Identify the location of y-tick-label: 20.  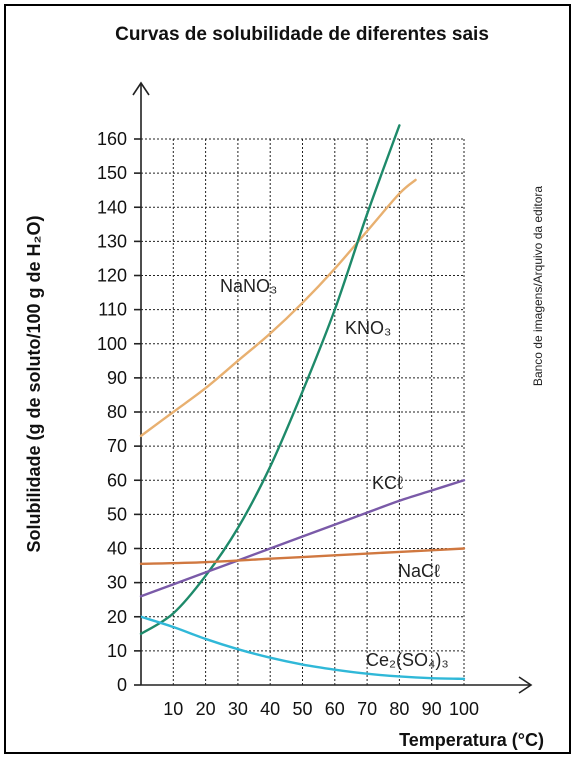
(117, 617).